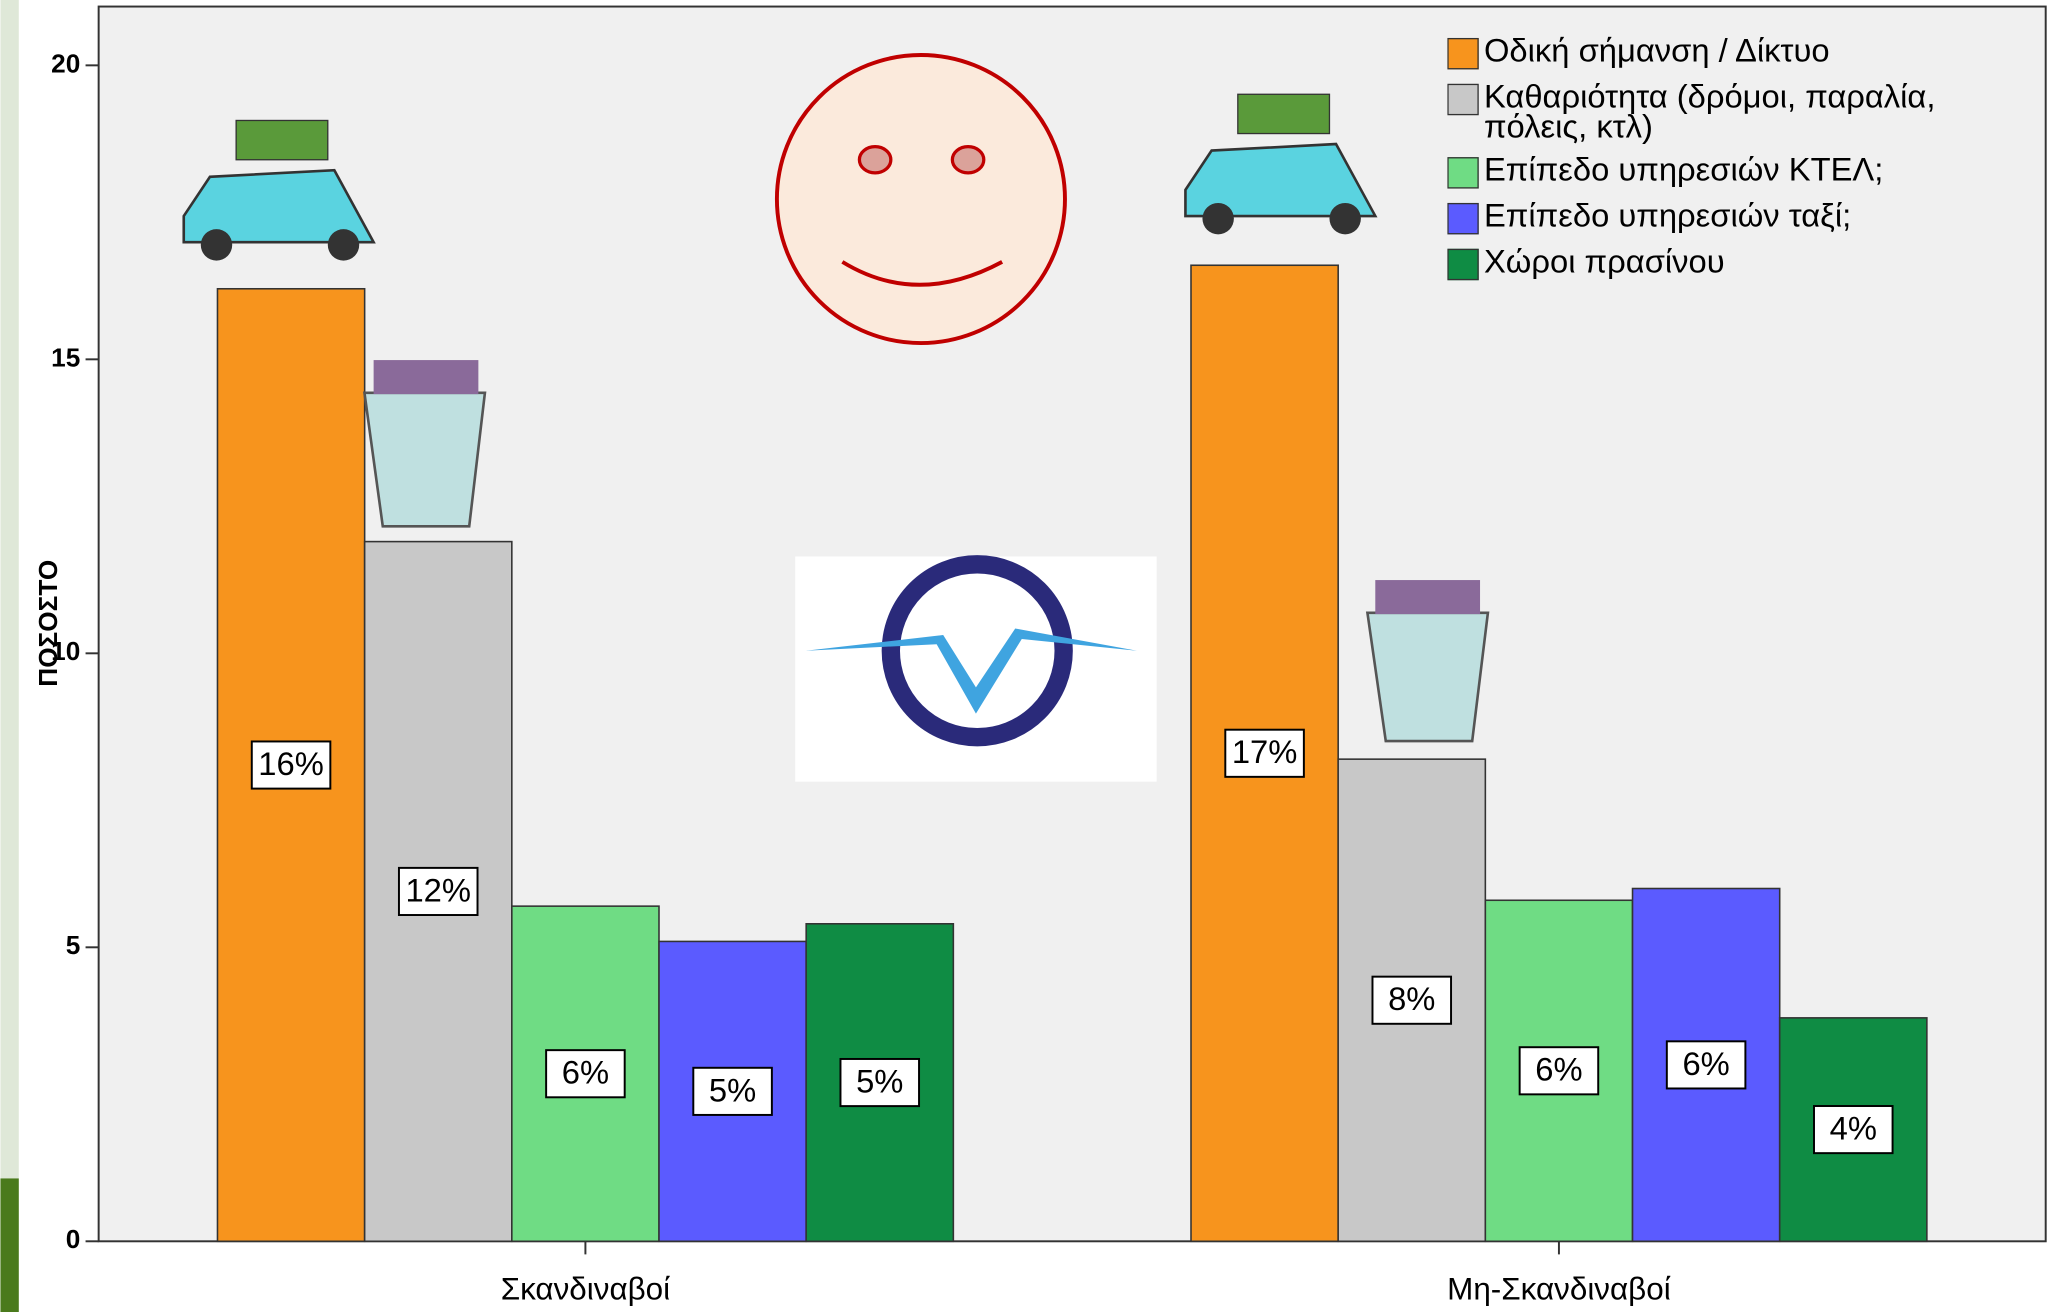 The image size is (2054, 1312). What do you see at coordinates (1683, 170) in the screenshot?
I see `legend-label: Επίπεδο υπηρεσιών ΚΤΕΛ;` at bounding box center [1683, 170].